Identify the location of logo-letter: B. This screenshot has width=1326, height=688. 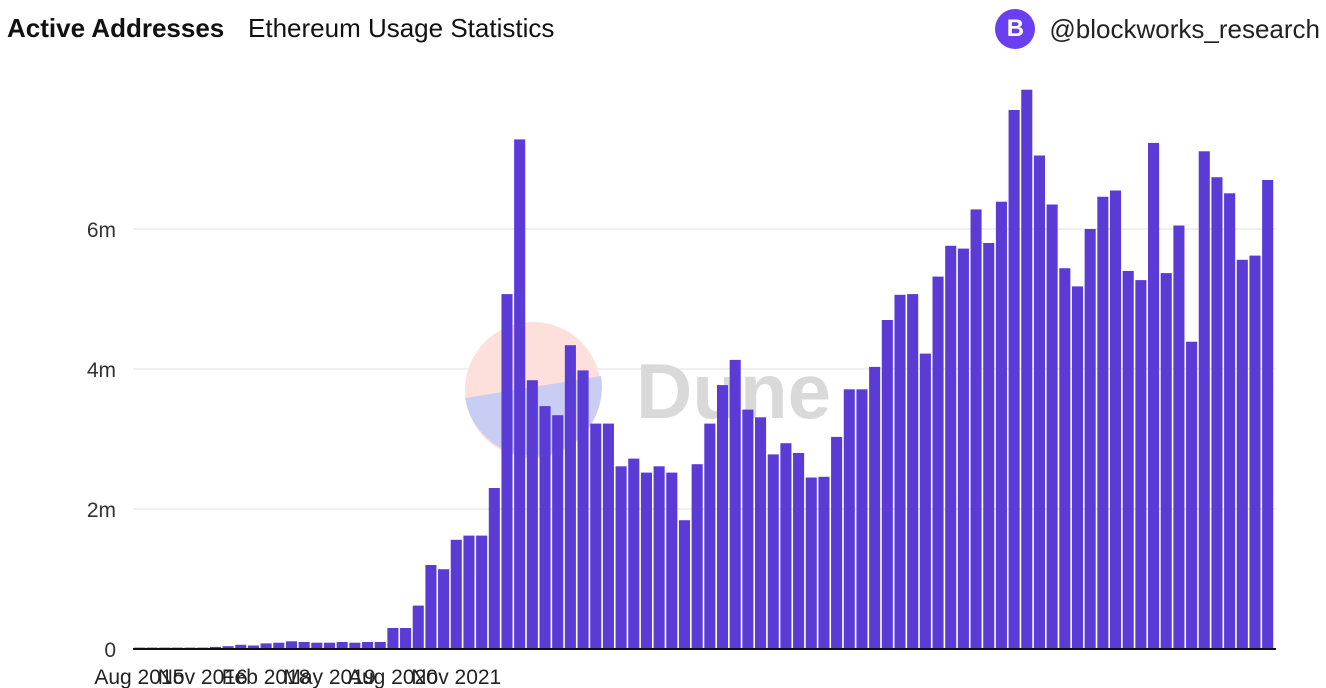
(1015, 28).